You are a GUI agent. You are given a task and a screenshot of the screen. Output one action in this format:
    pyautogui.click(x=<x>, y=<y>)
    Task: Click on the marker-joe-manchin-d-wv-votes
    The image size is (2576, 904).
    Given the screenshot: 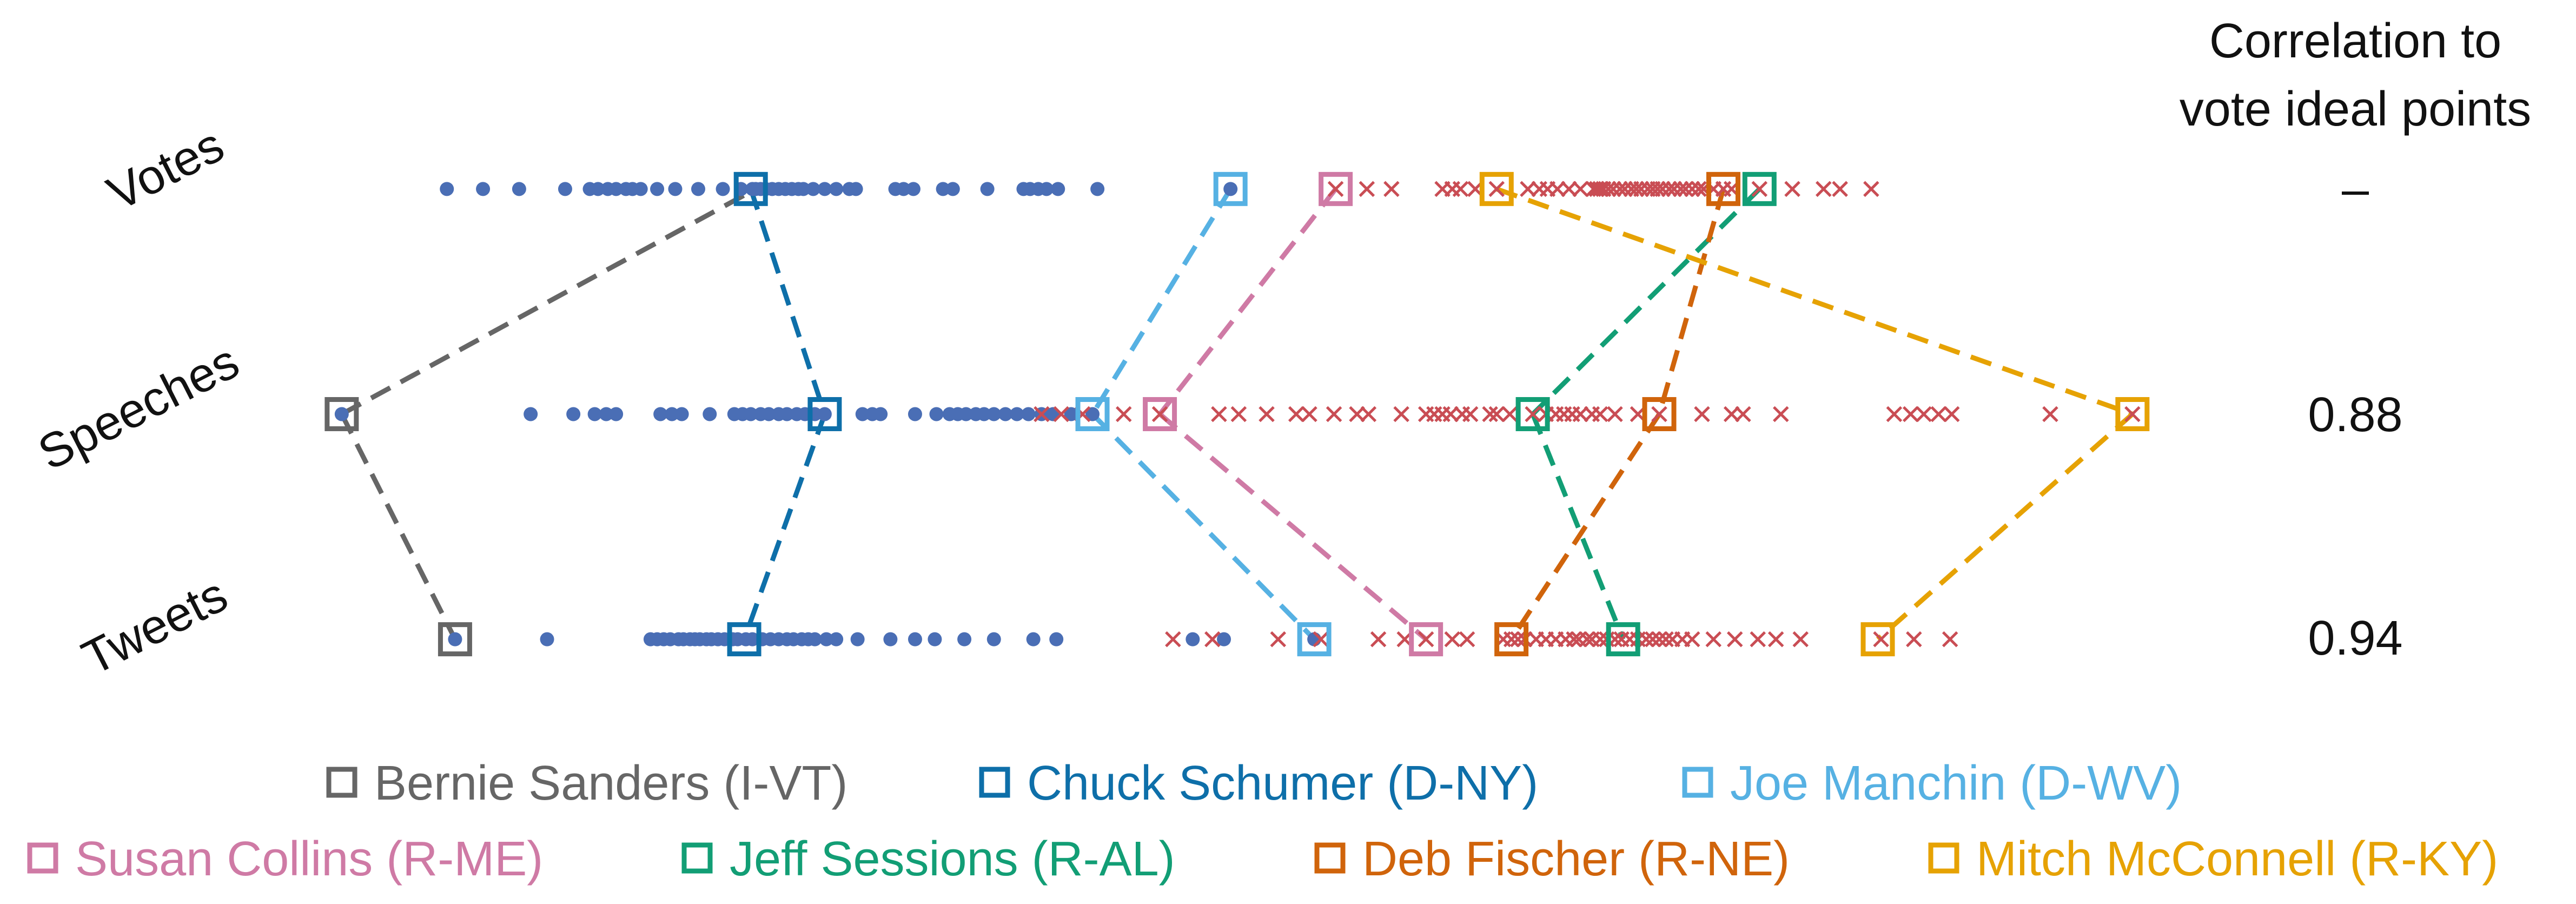 What is the action you would take?
    pyautogui.click(x=1230, y=189)
    